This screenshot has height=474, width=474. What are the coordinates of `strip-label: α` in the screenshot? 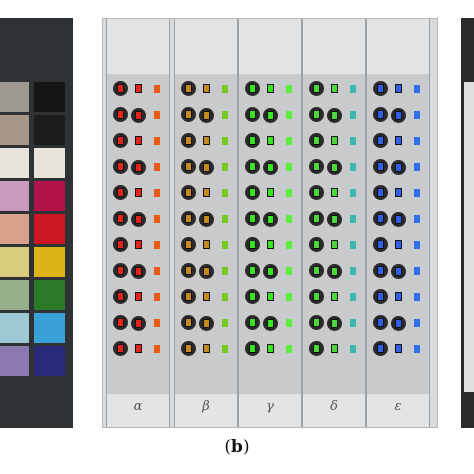 It's located at (138, 406).